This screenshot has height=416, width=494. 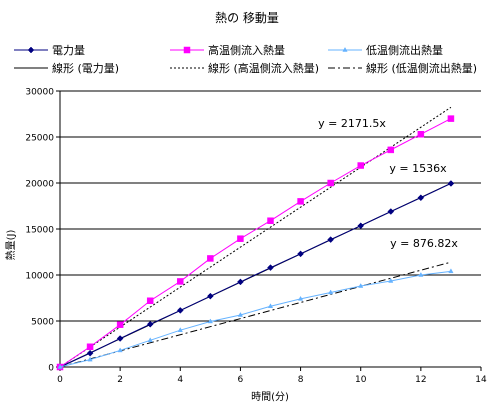 I want to click on y-tick-label: 5000, so click(x=42, y=323).